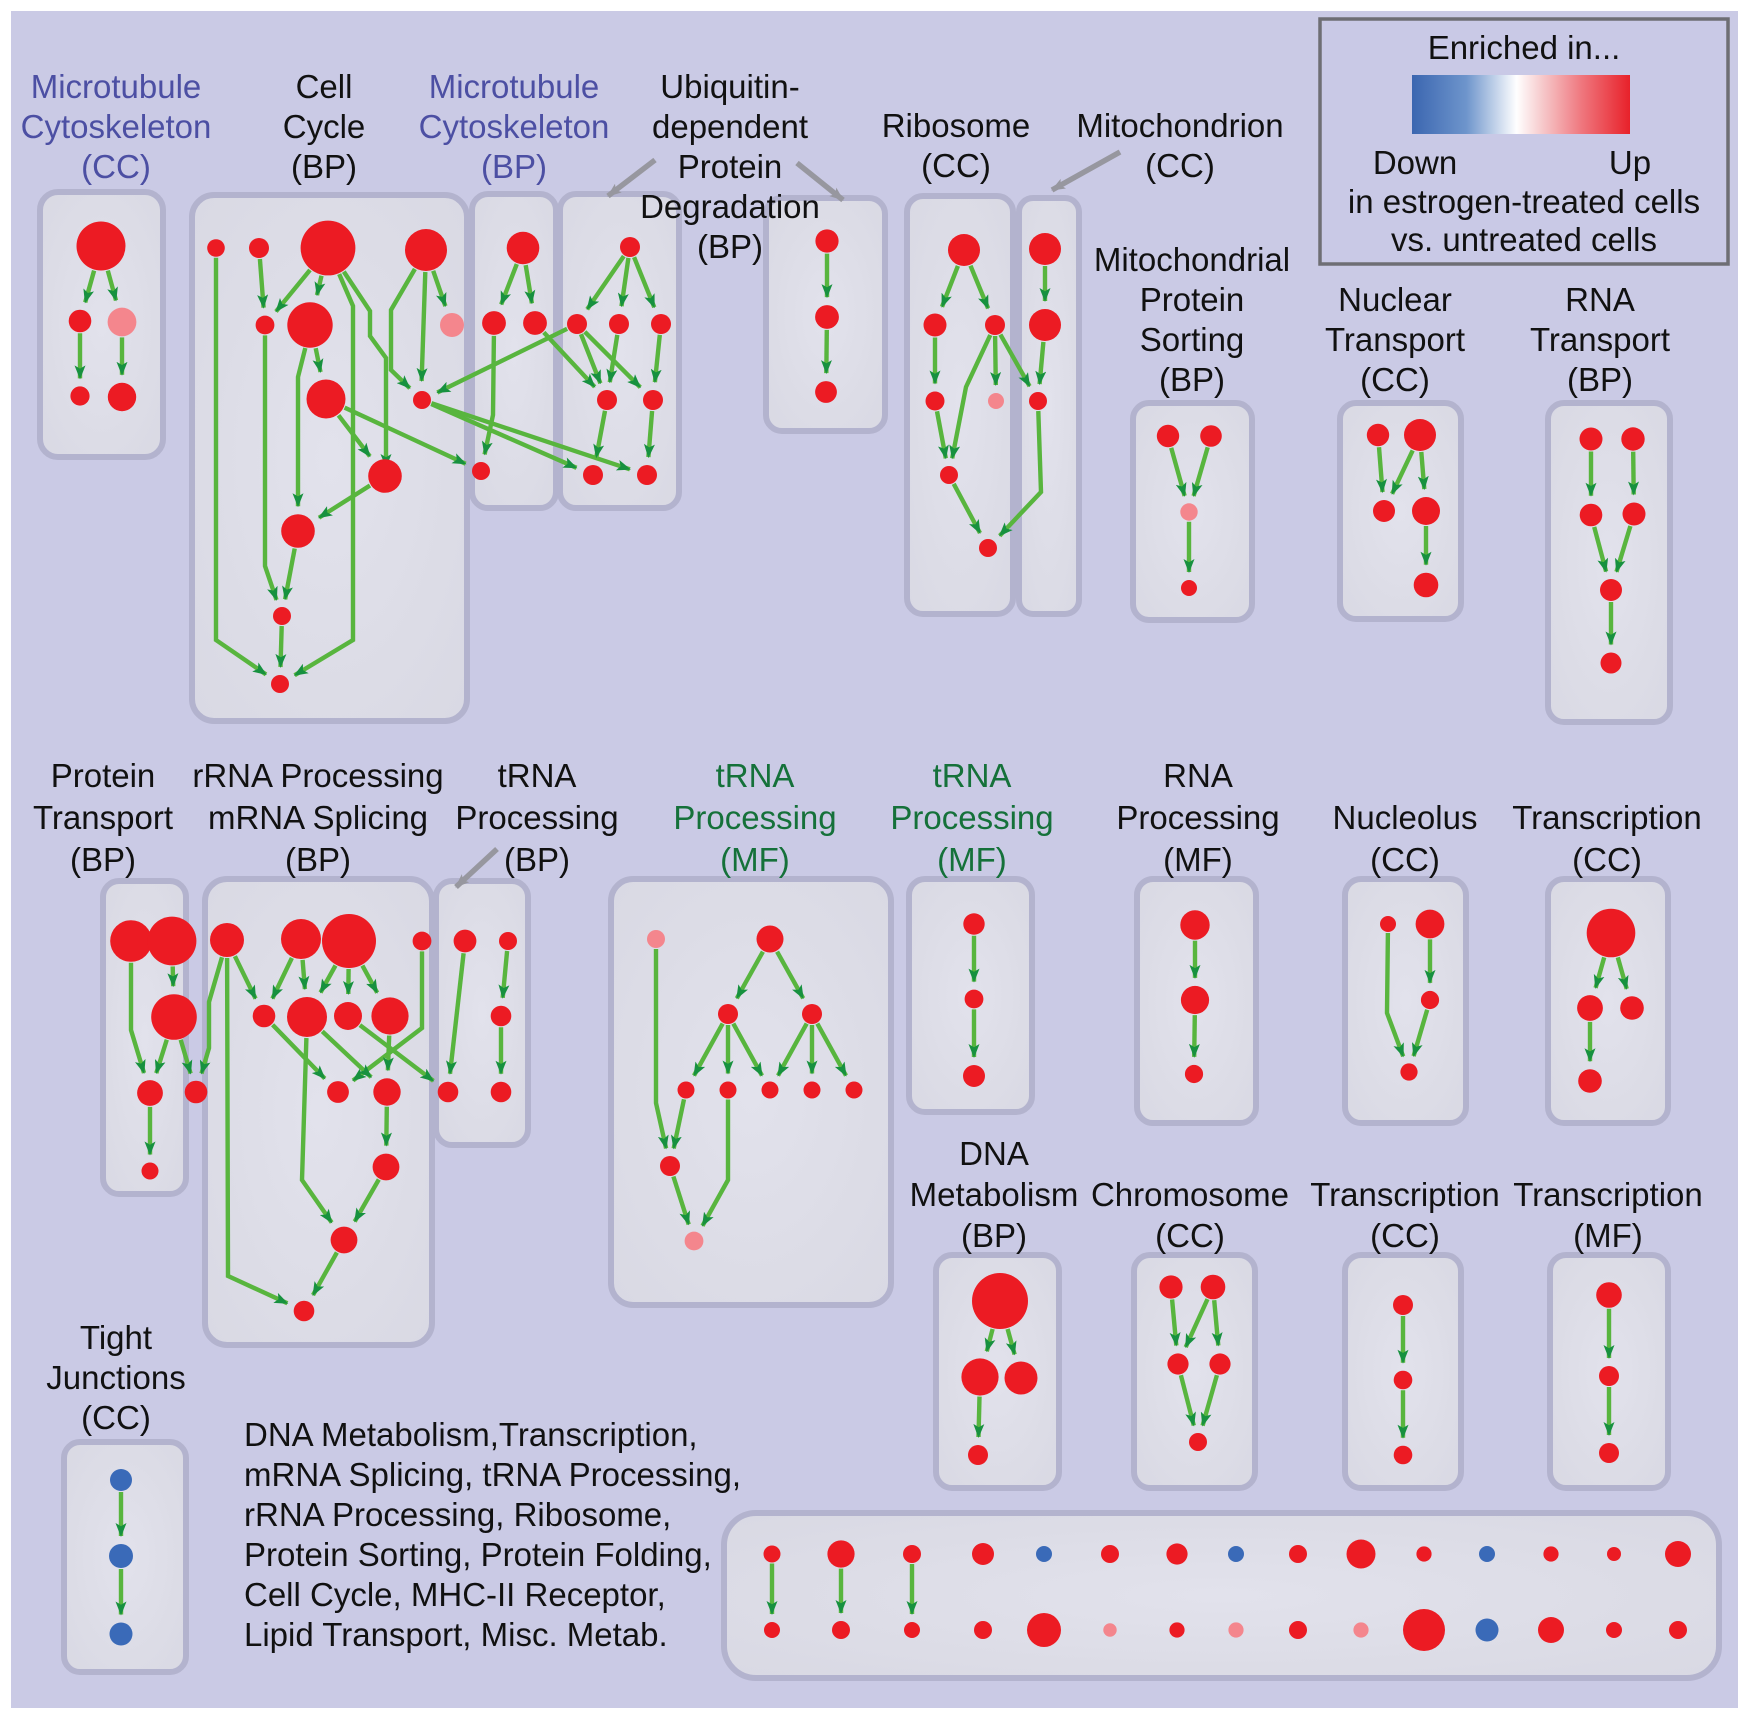 The width and height of the screenshot is (1750, 1715). Describe the element at coordinates (730, 206) in the screenshot. I see `svg-text: Degradation` at that location.